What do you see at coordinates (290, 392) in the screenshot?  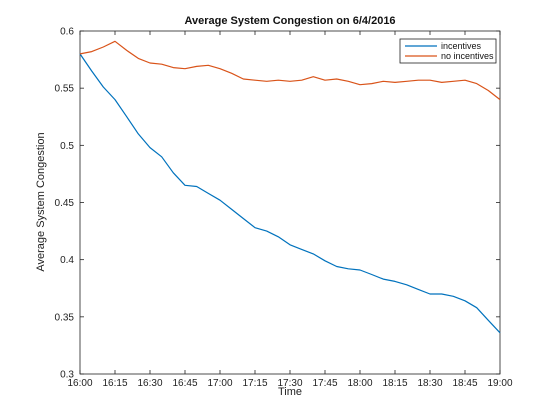 I see `x-axis-label: Time` at bounding box center [290, 392].